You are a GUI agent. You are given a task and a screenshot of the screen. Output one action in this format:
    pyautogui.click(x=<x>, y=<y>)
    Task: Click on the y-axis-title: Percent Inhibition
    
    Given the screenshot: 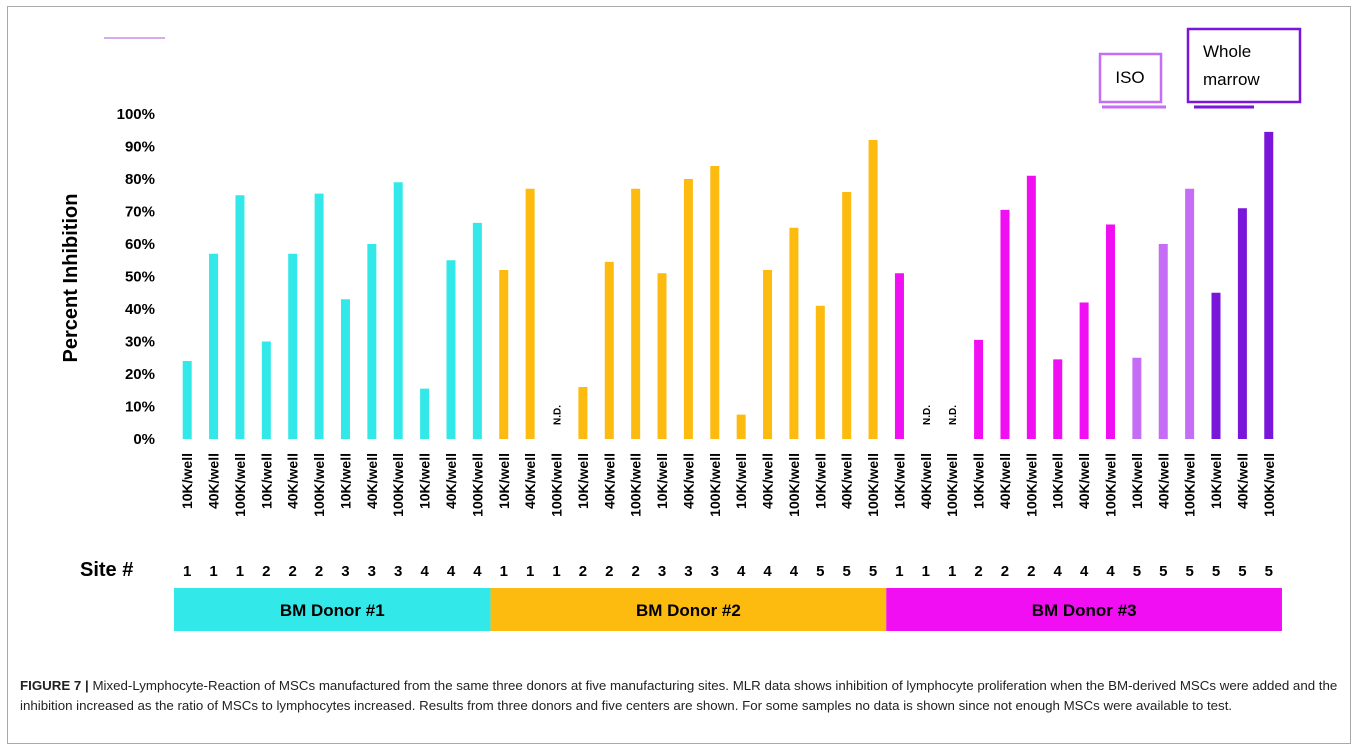 What is the action you would take?
    pyautogui.click(x=71, y=278)
    